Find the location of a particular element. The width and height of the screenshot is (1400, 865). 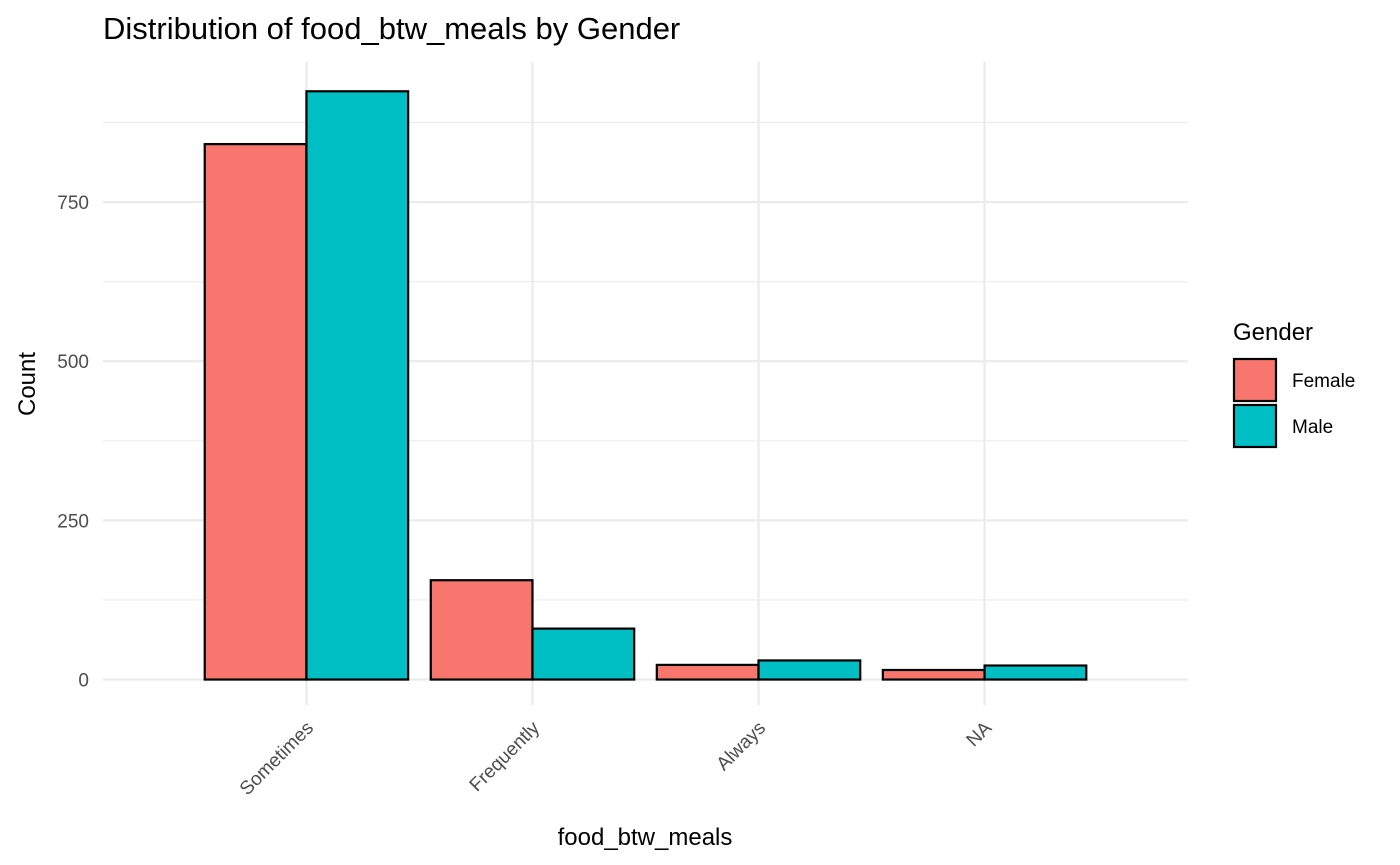

legend-title: Gender is located at coordinates (1273, 332).